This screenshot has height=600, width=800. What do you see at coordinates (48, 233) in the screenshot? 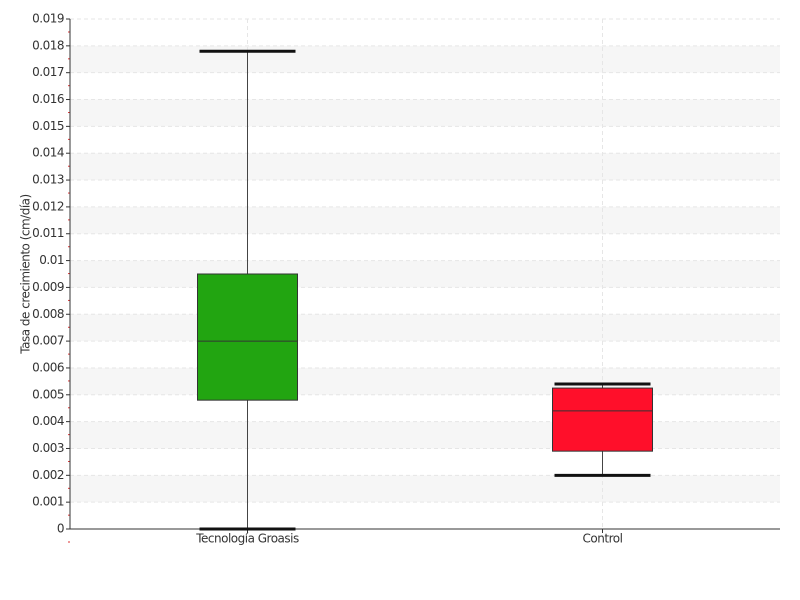
I see `y-tick-label: 0.011` at bounding box center [48, 233].